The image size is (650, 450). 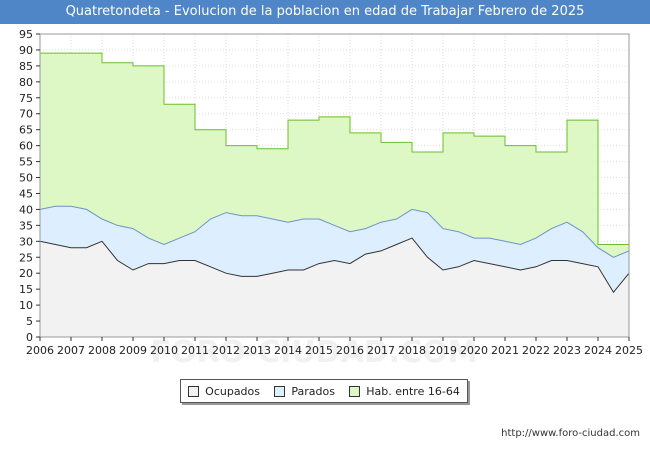 I want to click on x-tick-label: 2023, so click(x=567, y=350).